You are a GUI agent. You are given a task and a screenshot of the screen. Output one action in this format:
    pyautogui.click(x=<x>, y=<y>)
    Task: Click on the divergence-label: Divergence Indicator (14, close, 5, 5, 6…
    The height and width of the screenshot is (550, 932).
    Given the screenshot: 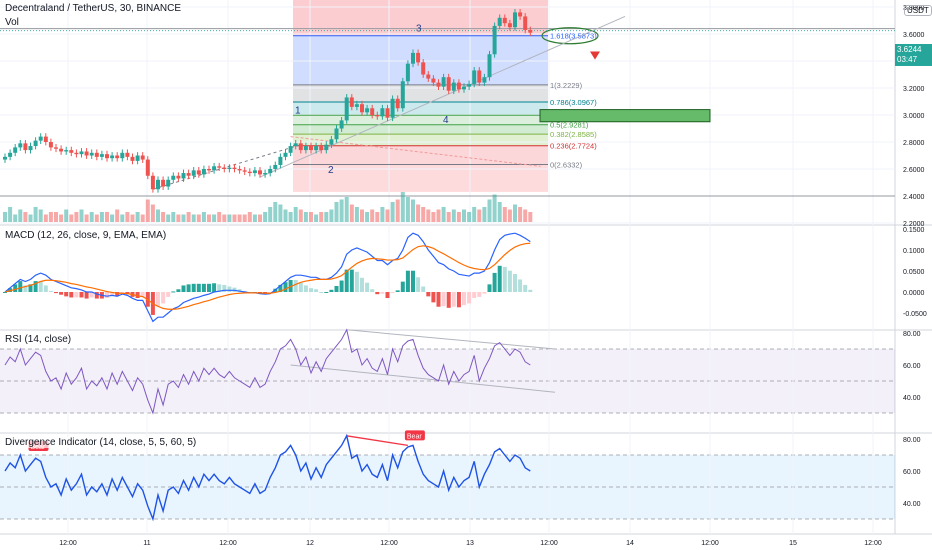 What is the action you would take?
    pyautogui.click(x=101, y=442)
    